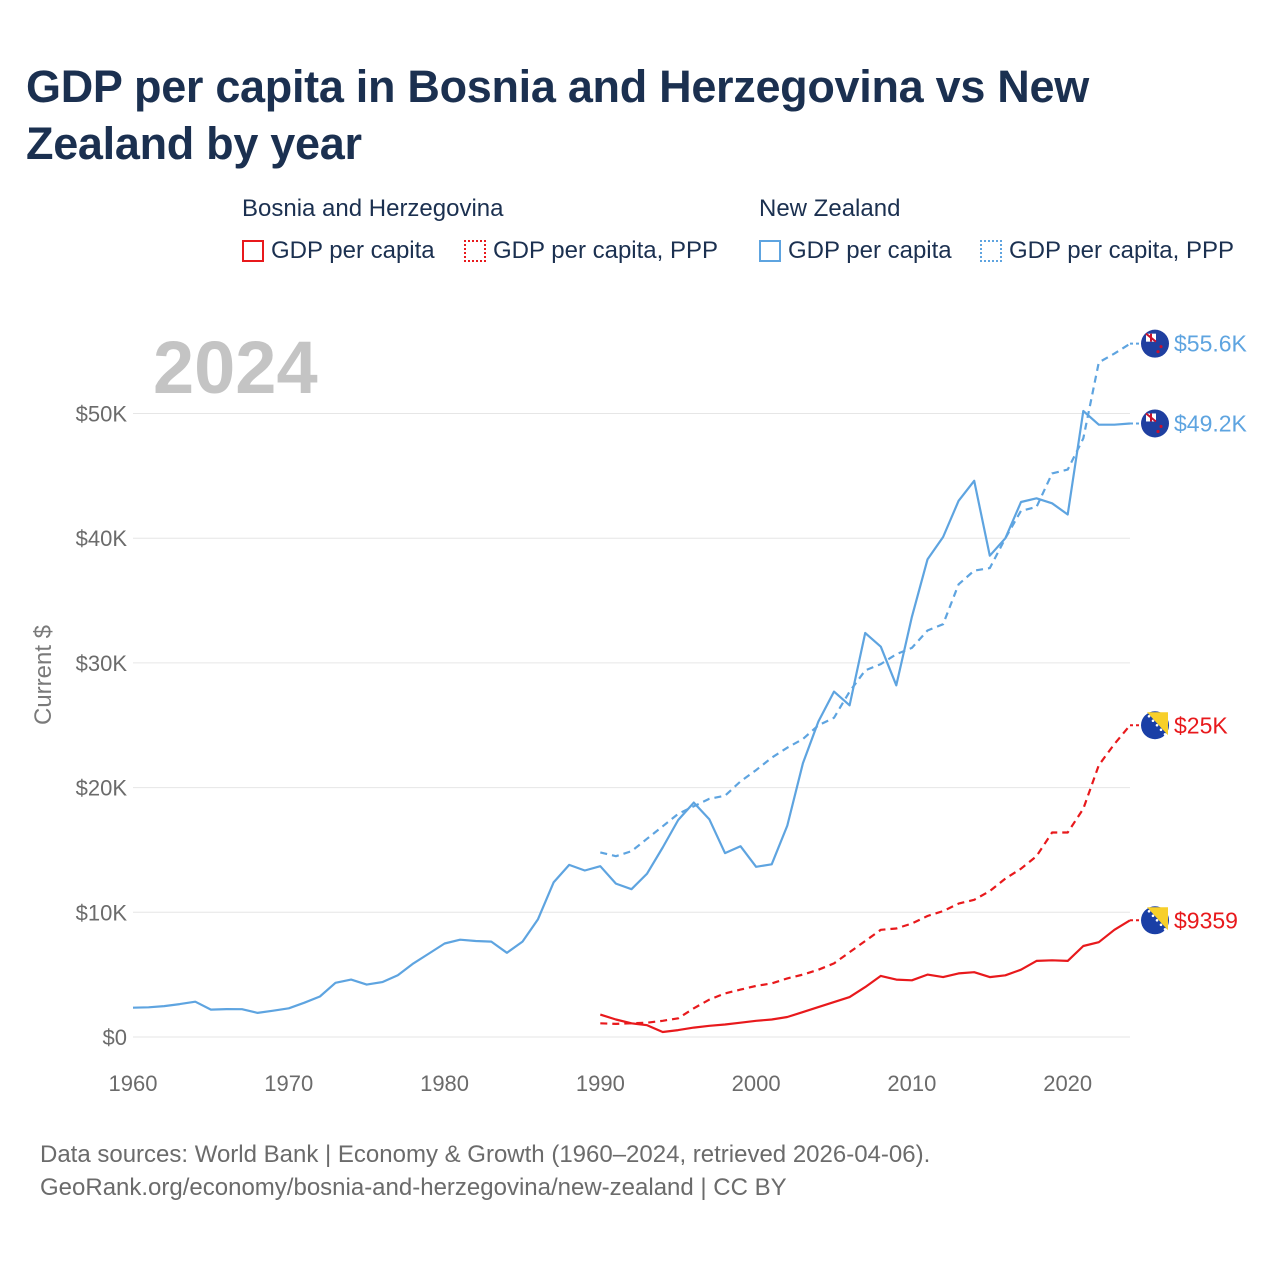 This screenshot has width=1280, height=1280. Describe the element at coordinates (1121, 250) in the screenshot. I see `legend-label-new-zealand-gdp-ppp: GDP per capita, PPP` at that location.